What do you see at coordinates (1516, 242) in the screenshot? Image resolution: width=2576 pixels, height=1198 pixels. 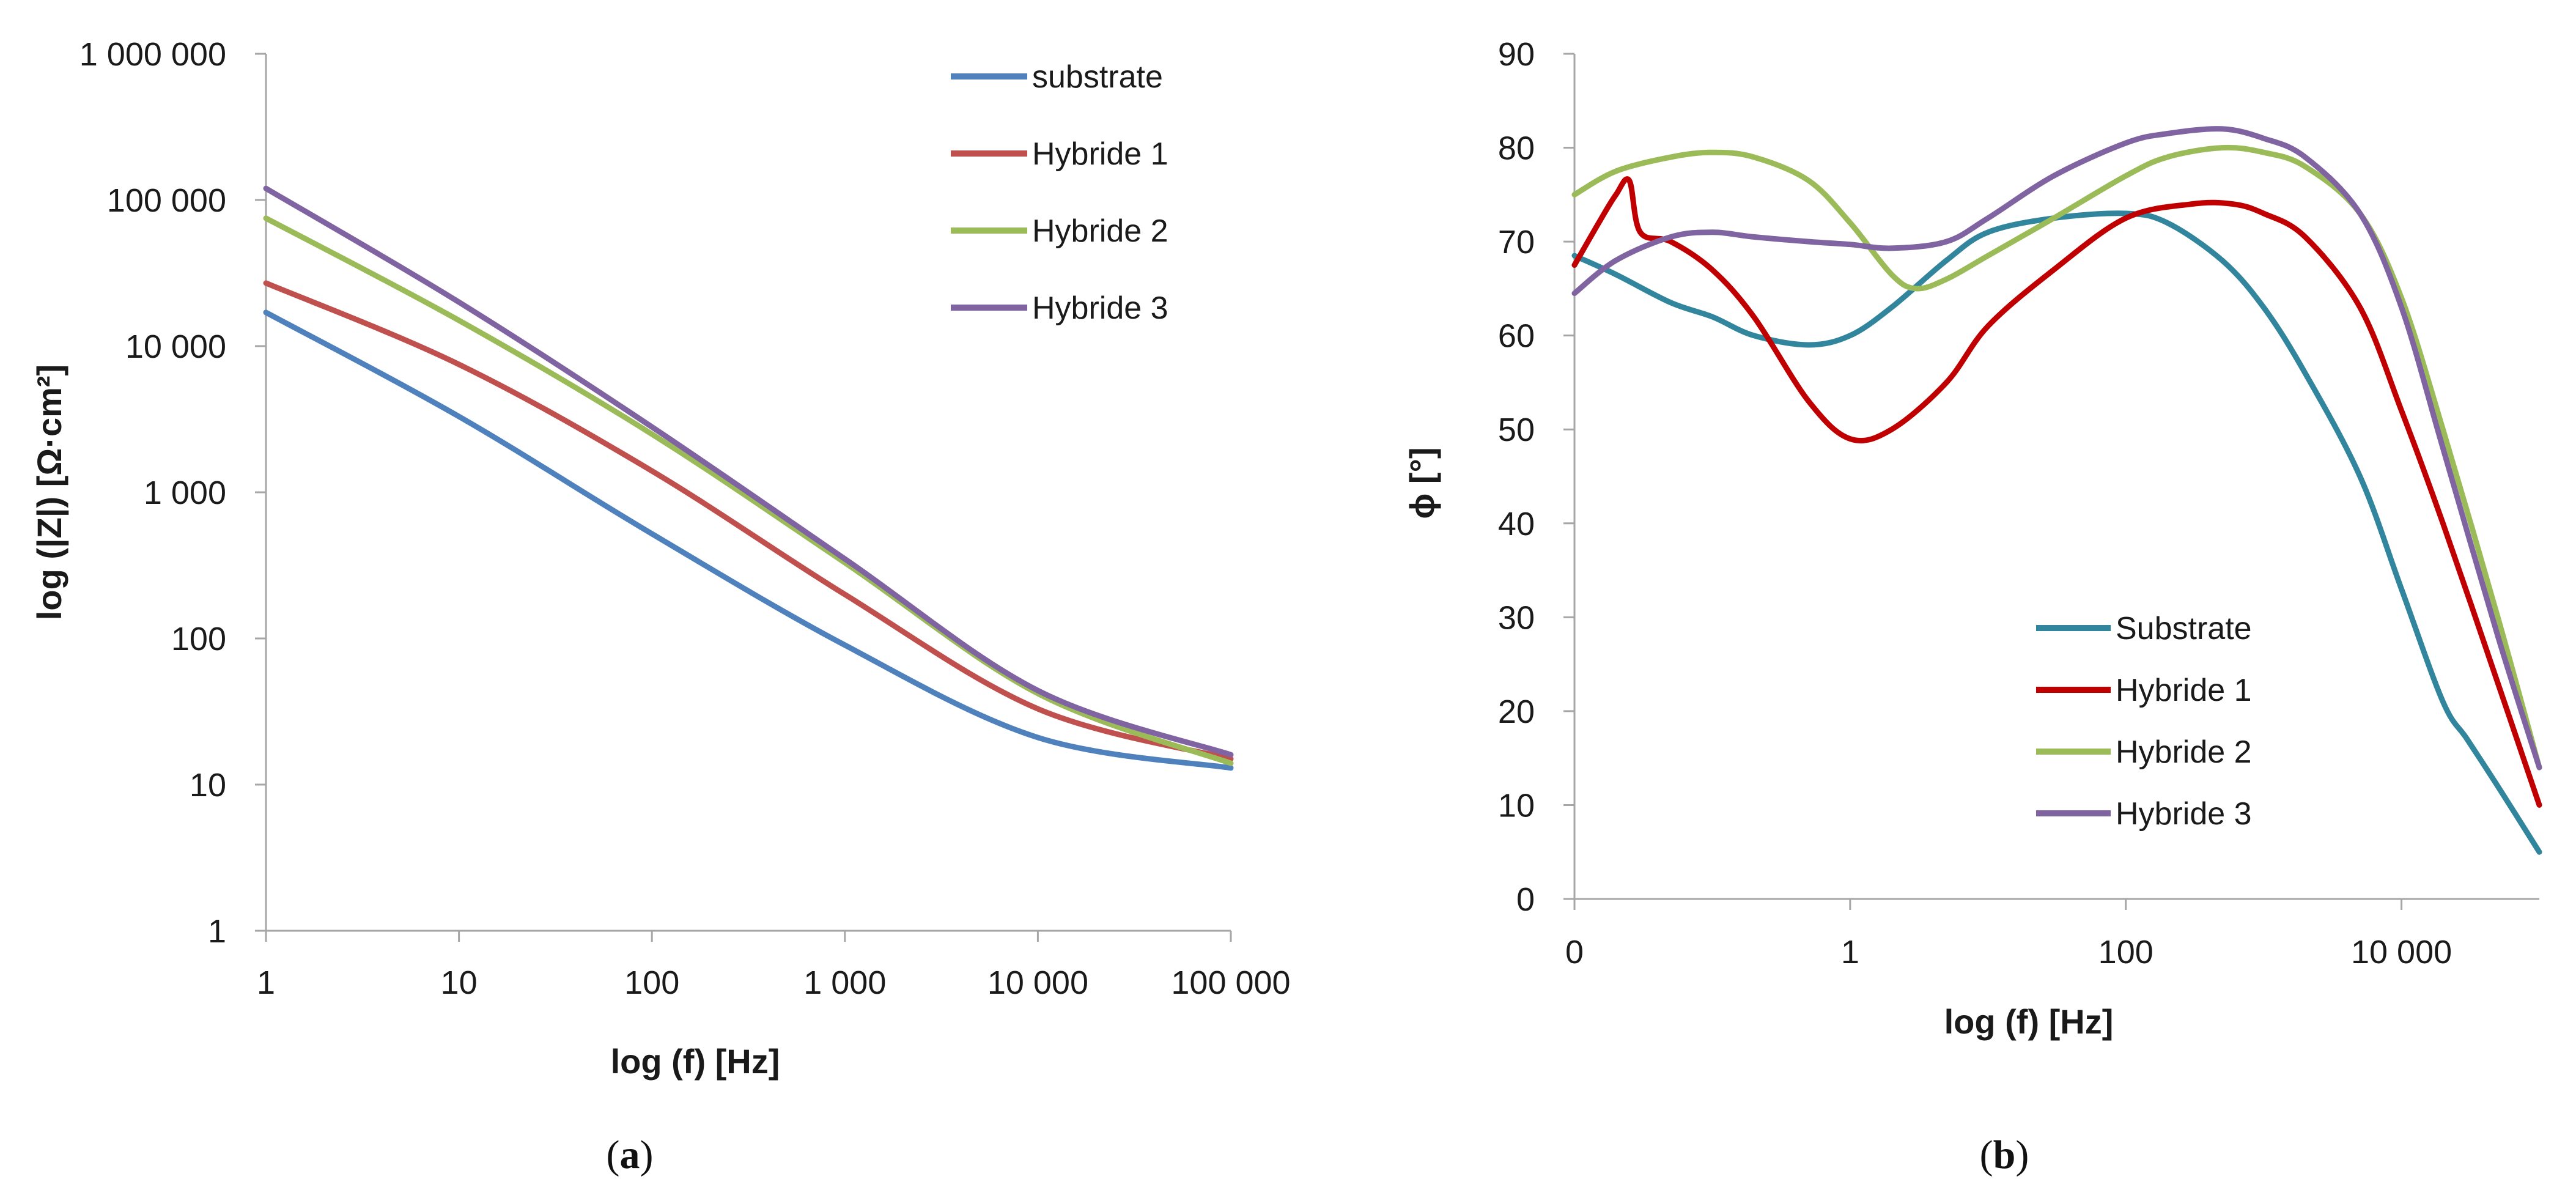 I see `y-tick-label: 70` at bounding box center [1516, 242].